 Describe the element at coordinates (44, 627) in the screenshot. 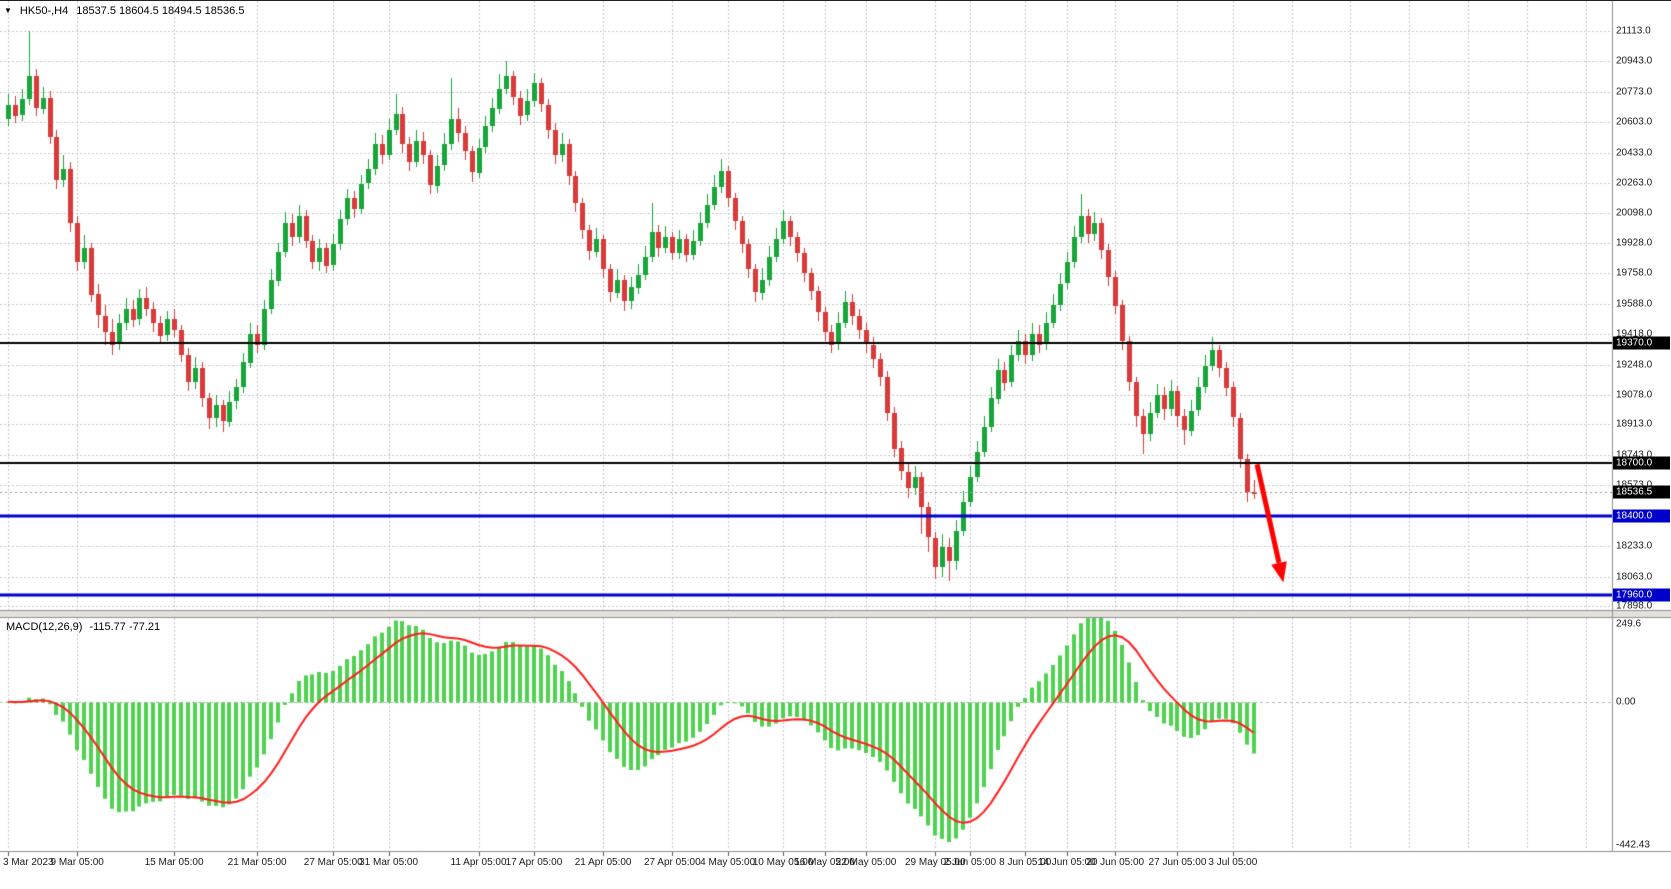

I see `macd-name: MACD(12,26,9)` at that location.